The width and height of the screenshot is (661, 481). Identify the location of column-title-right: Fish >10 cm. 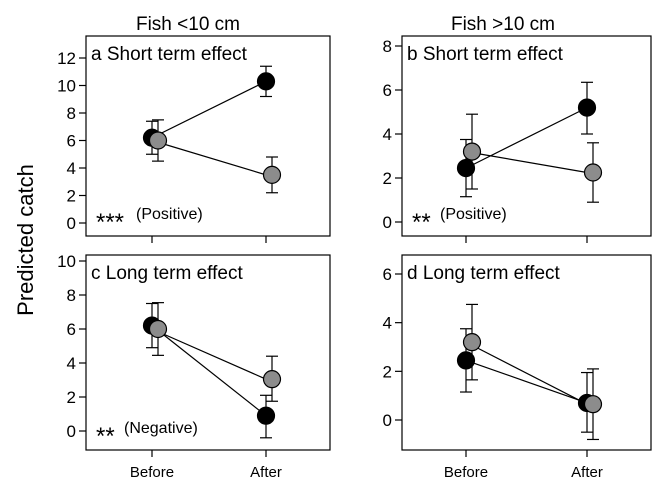
(503, 24).